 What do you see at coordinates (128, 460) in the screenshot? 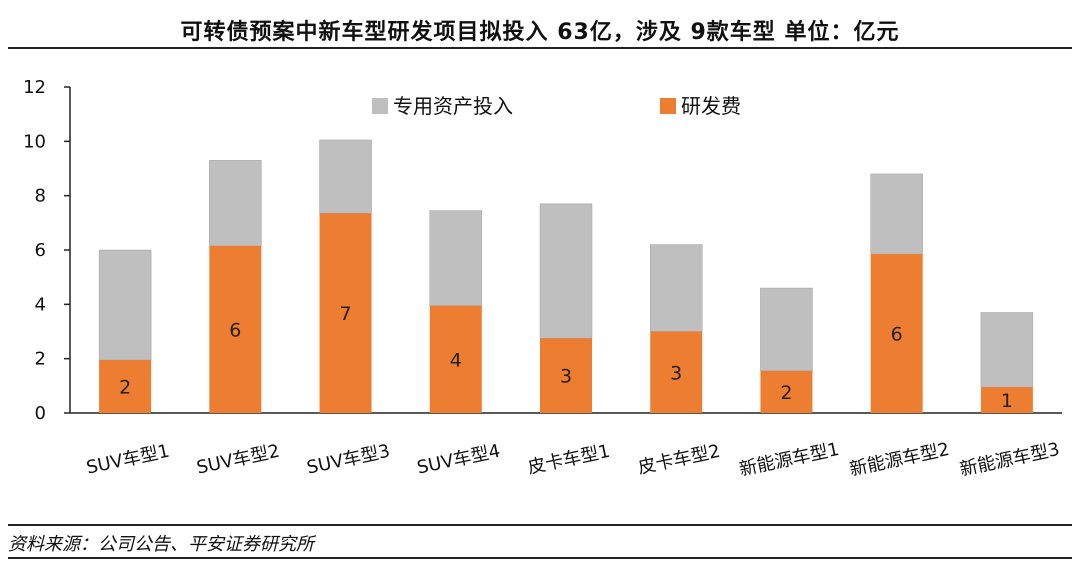
I see `x-tick-label: SUV车型1` at bounding box center [128, 460].